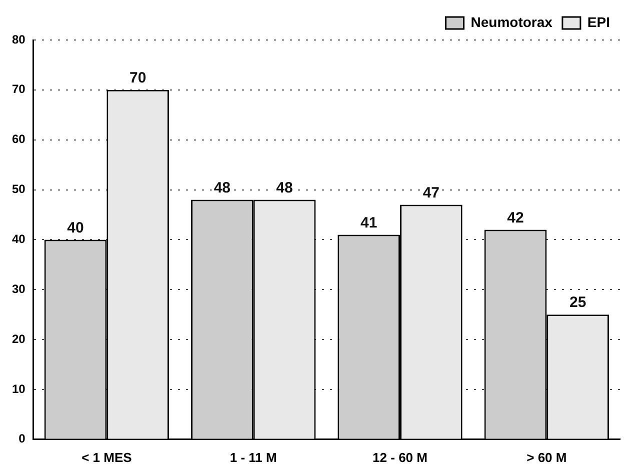 This screenshot has height=473, width=634. Describe the element at coordinates (19, 239) in the screenshot. I see `y-tick-label: 40` at that location.